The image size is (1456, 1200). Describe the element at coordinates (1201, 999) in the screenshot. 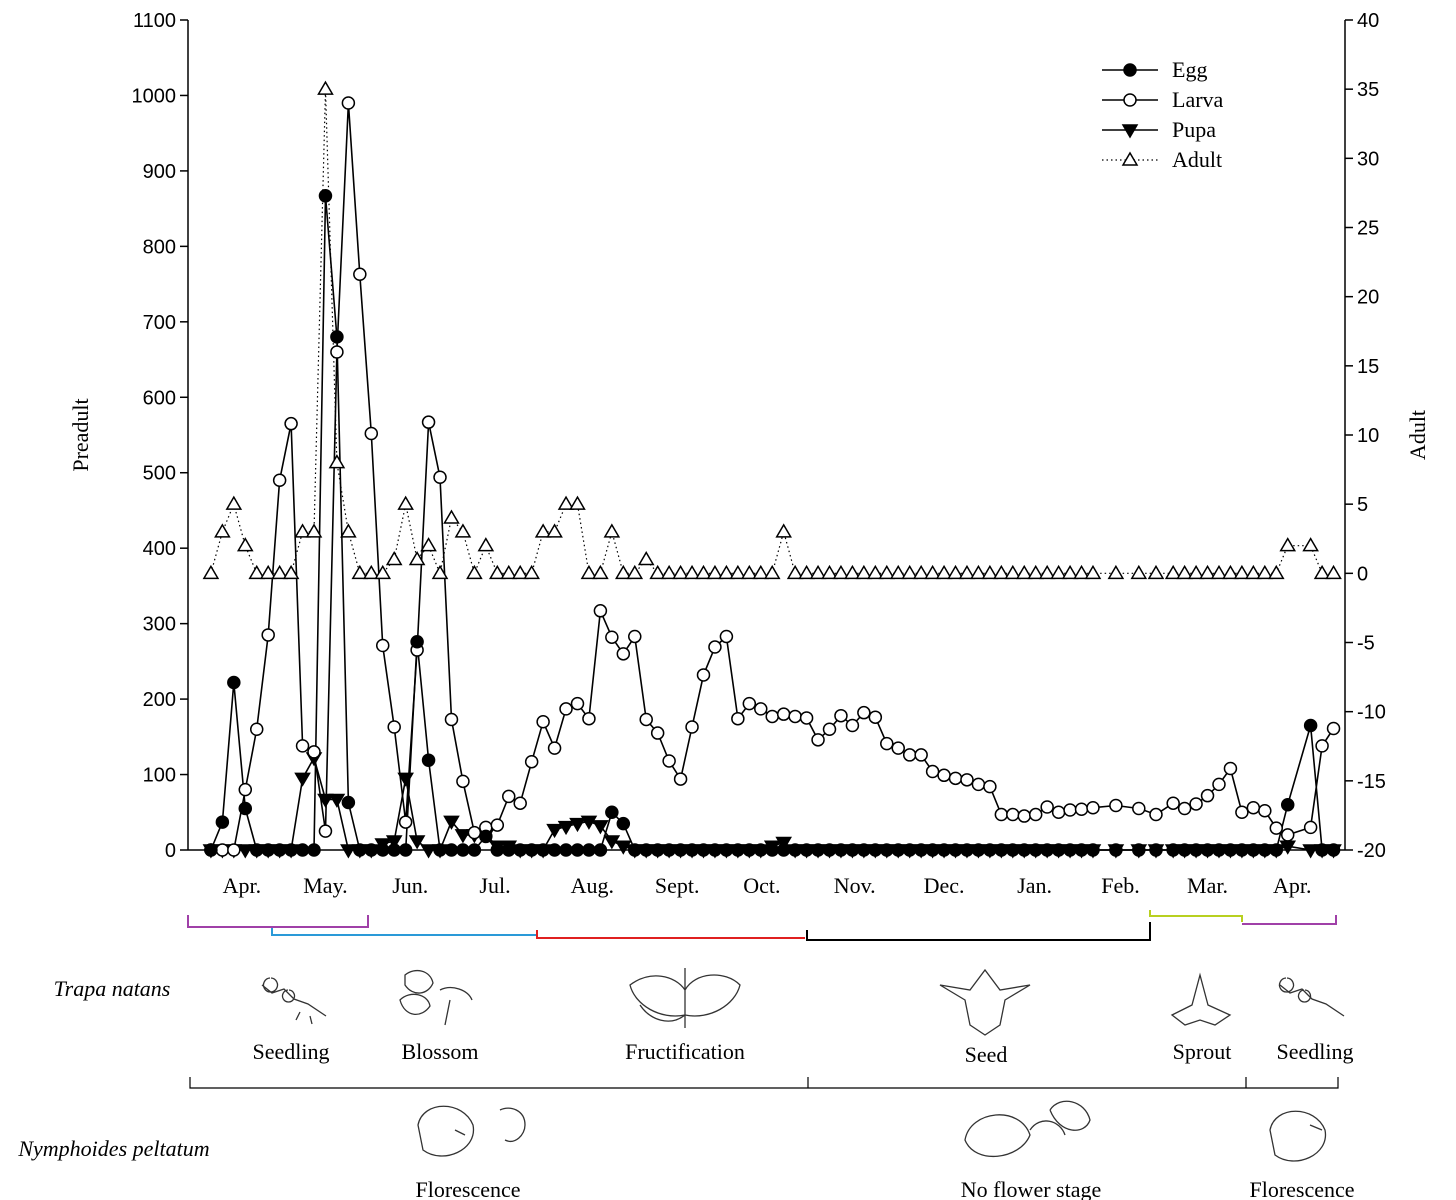

I see `sketch-sprout` at that location.